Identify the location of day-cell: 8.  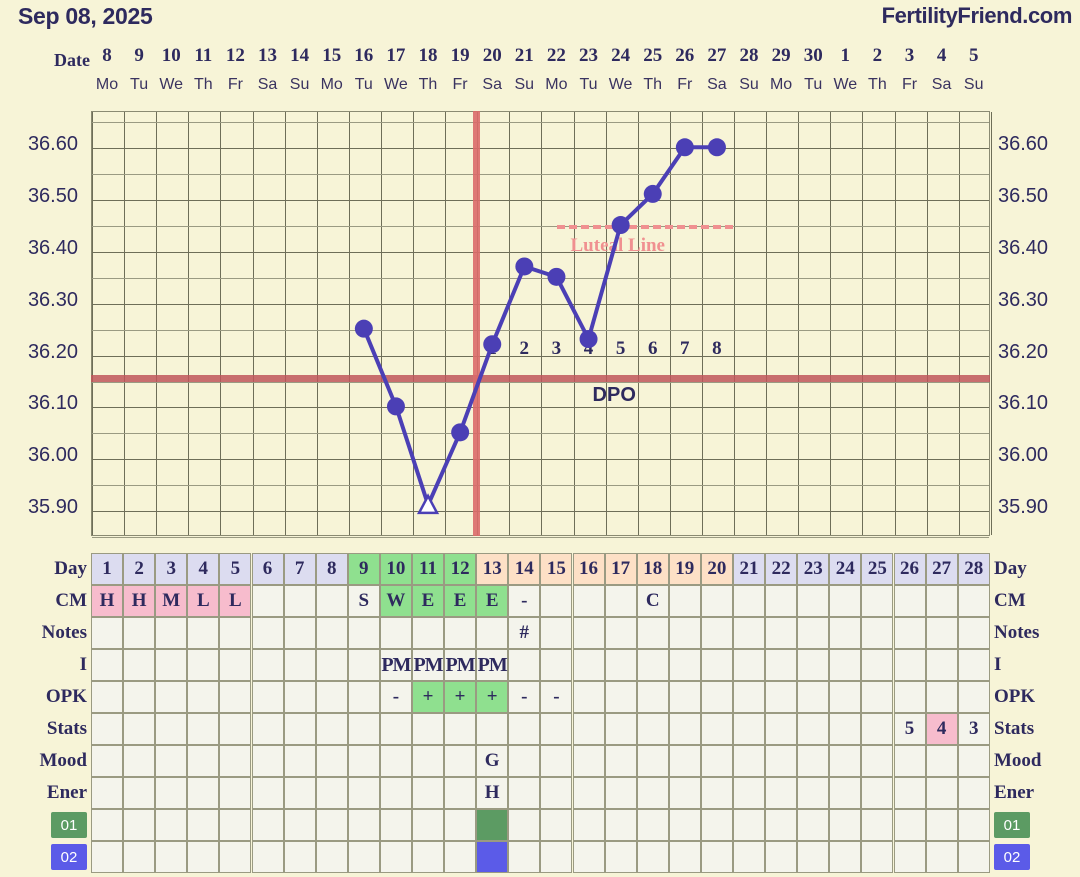
(331, 569).